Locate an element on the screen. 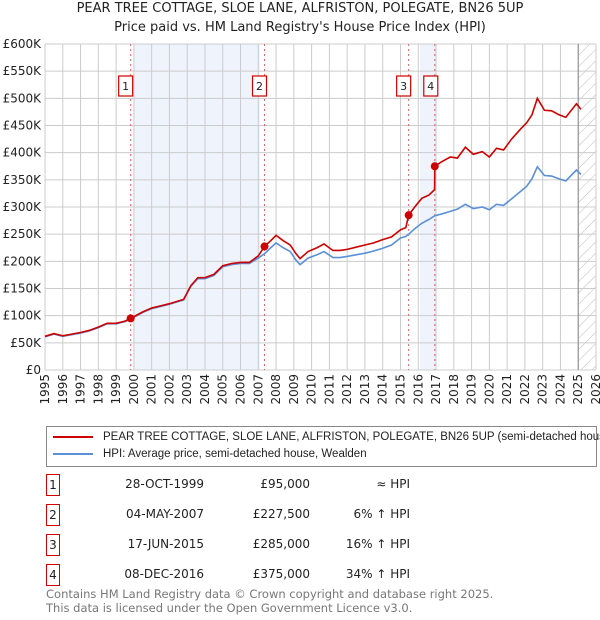 This screenshot has width=600, height=620. transaction-row: 4 08-DEC-2016 £375,000 34% ↑ HPI is located at coordinates (228, 575).